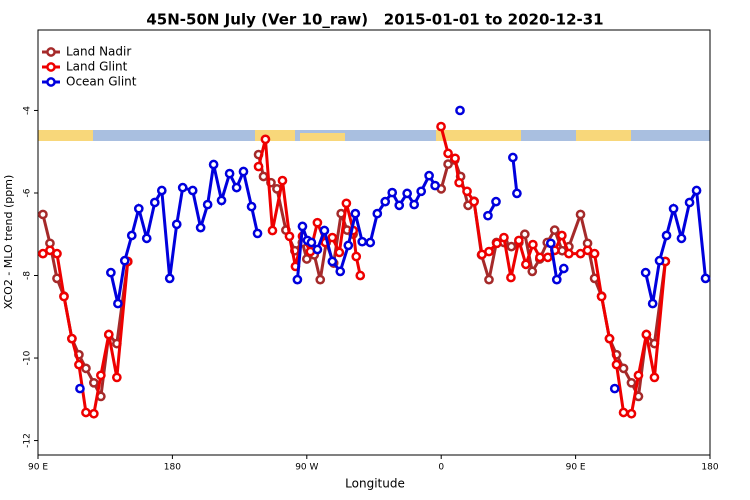  I want to click on y-tick-label: -10, so click(28, 357).